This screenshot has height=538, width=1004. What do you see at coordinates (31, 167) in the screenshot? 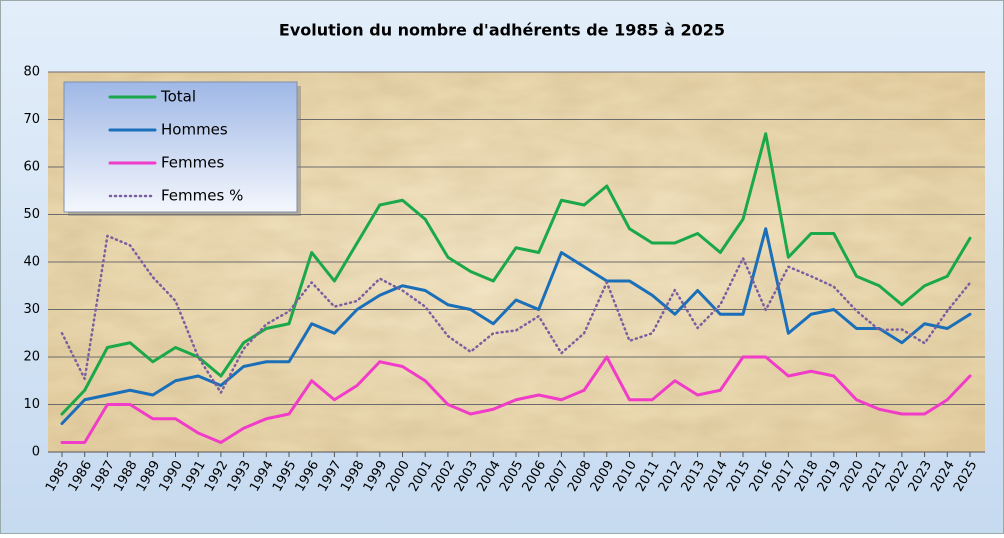
I see `y-tick-label: 60` at bounding box center [31, 167].